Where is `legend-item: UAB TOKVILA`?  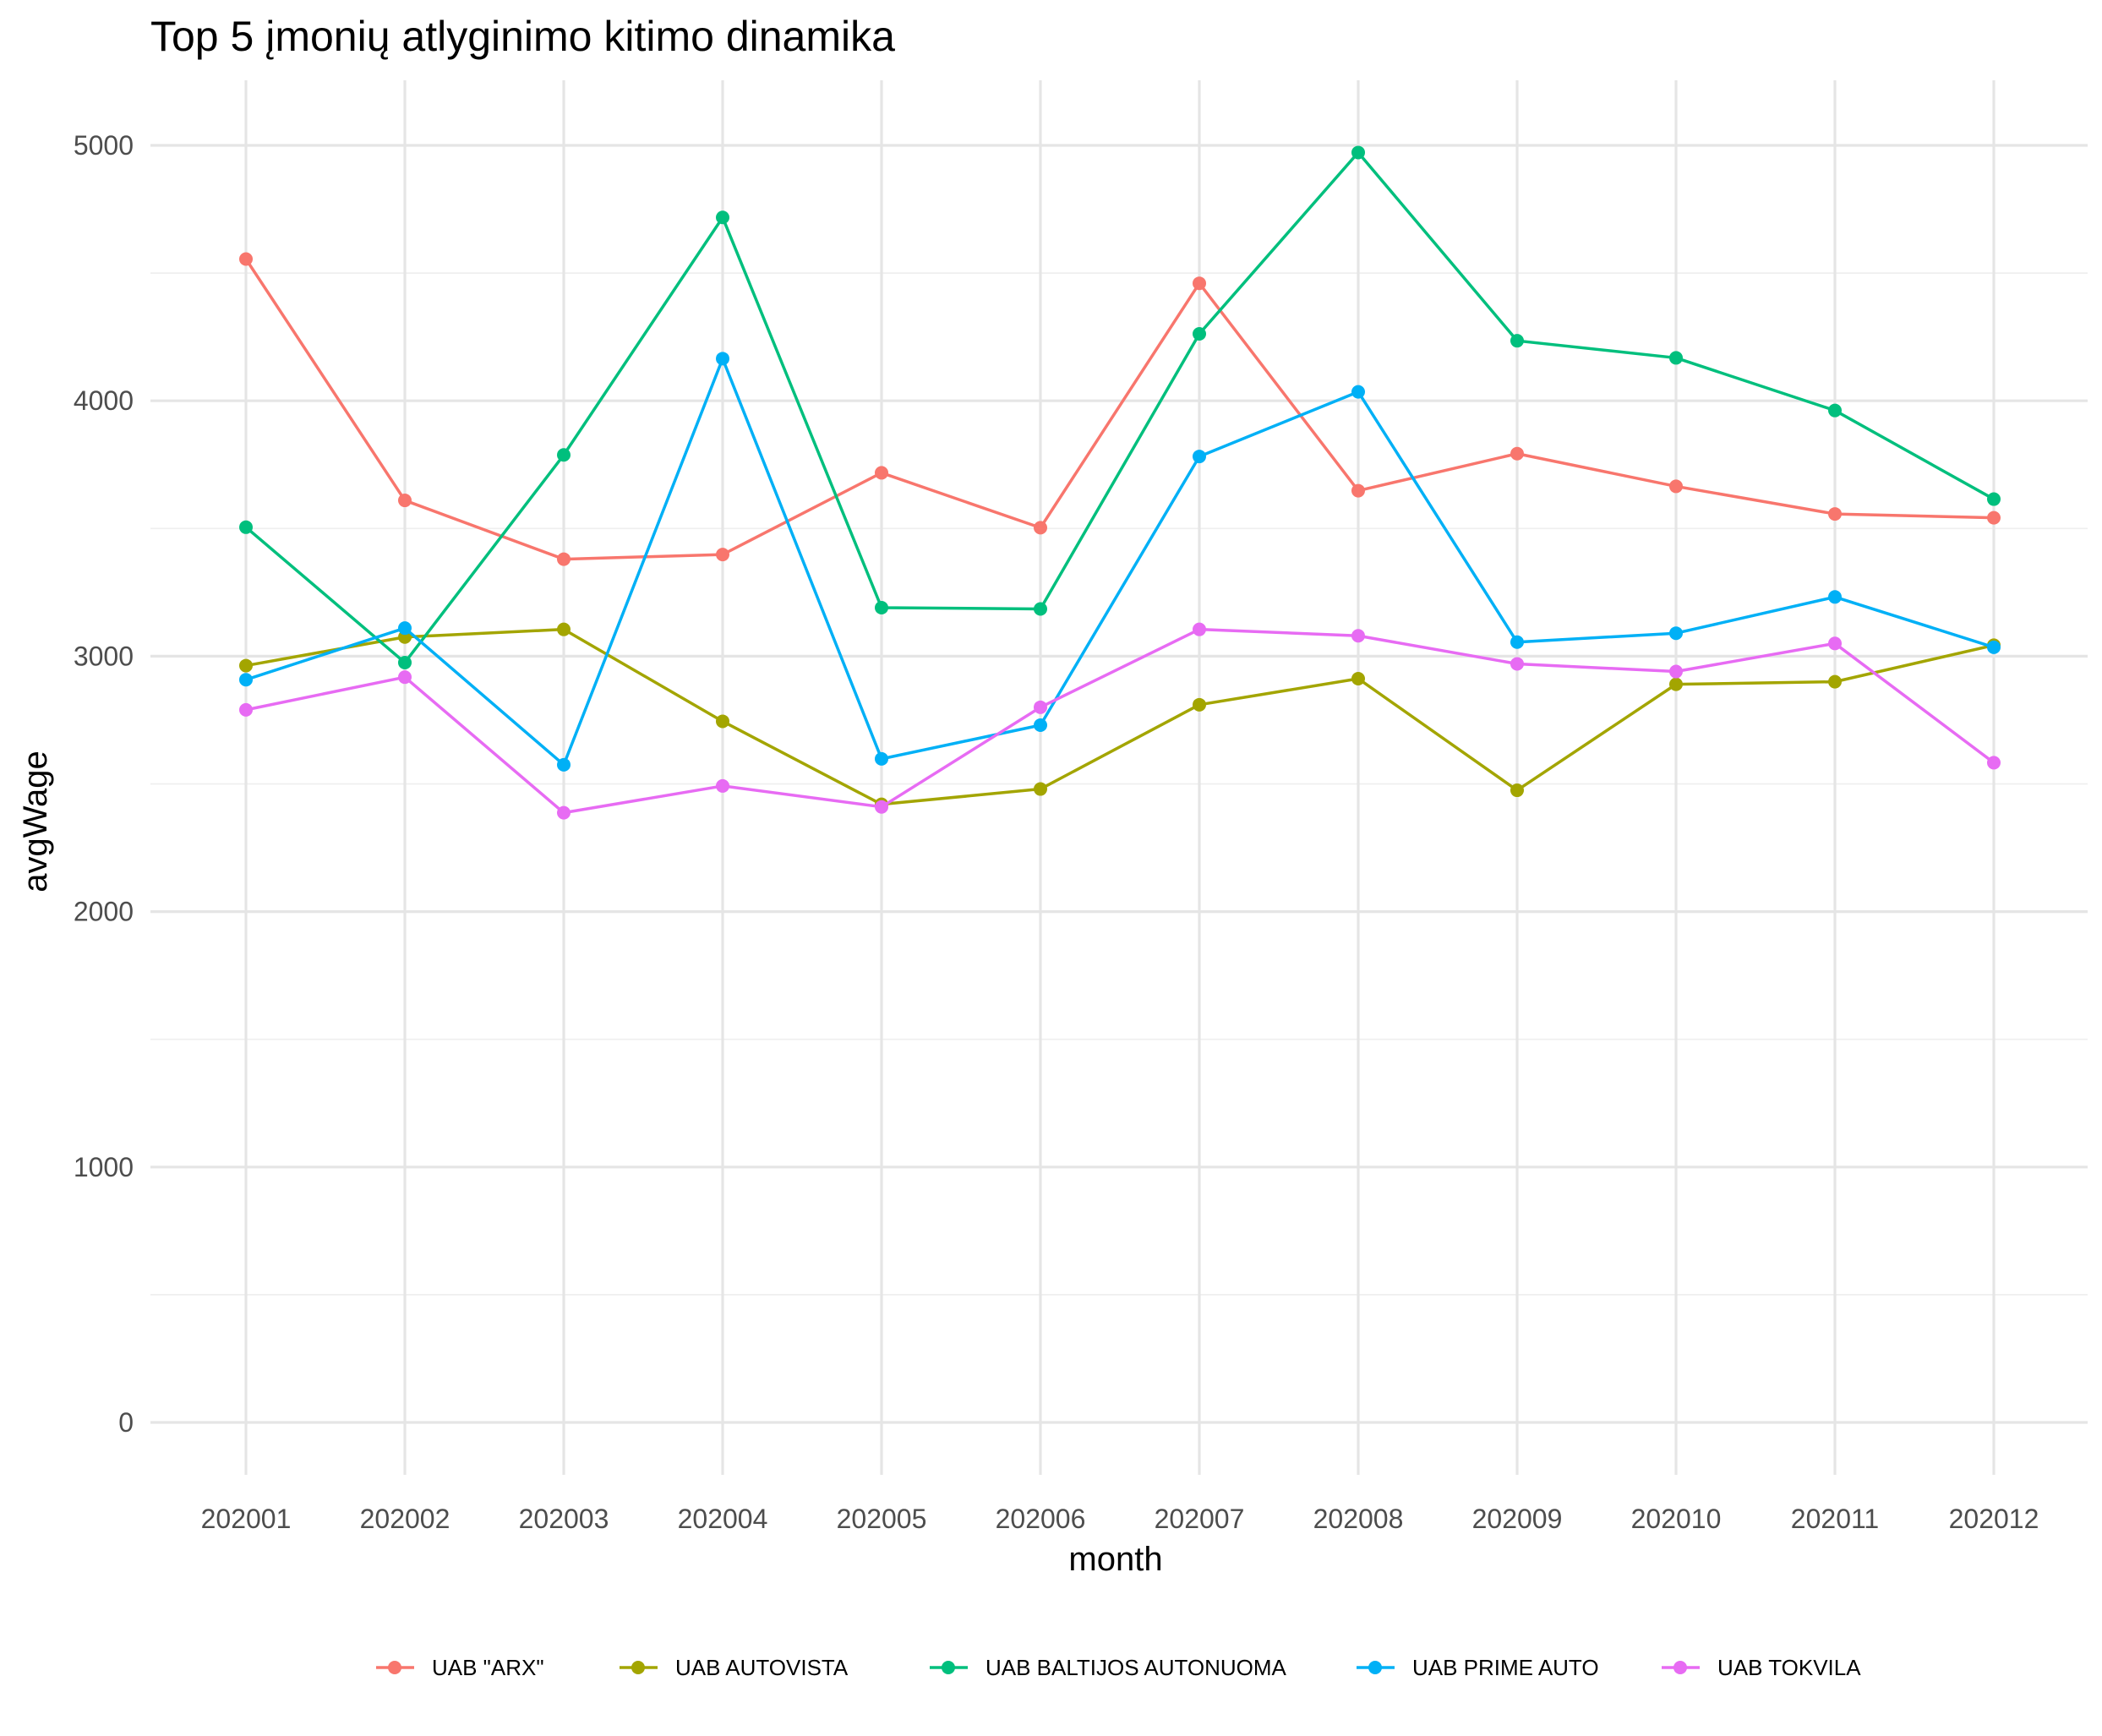
legend-item: UAB TOKVILA is located at coordinates (1761, 1667).